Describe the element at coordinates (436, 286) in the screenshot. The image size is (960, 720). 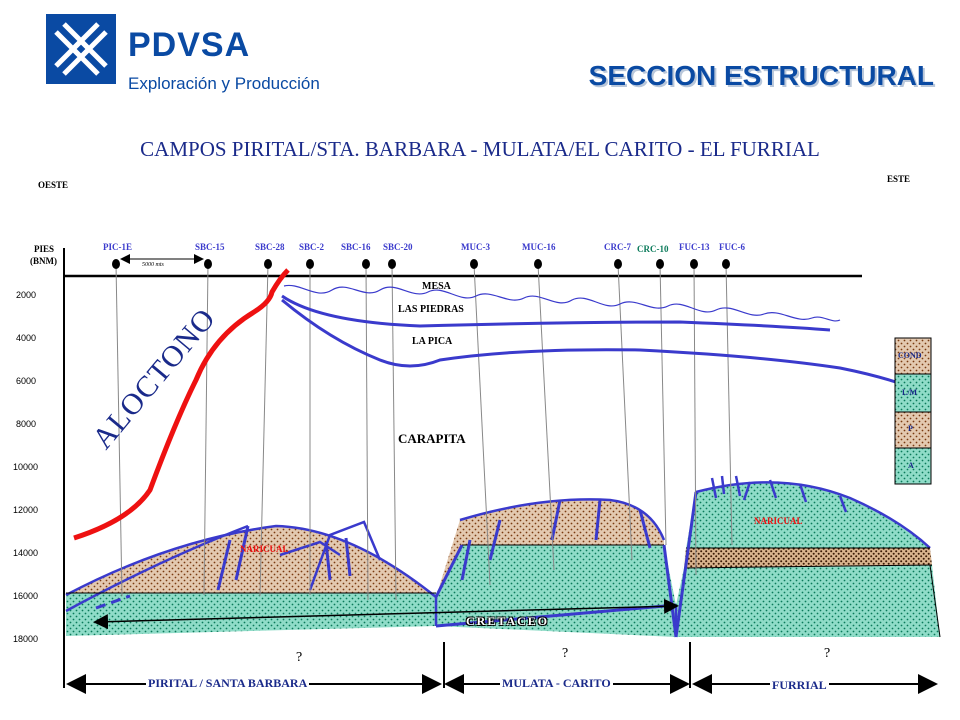
I see `formation-mesa: MESA` at that location.